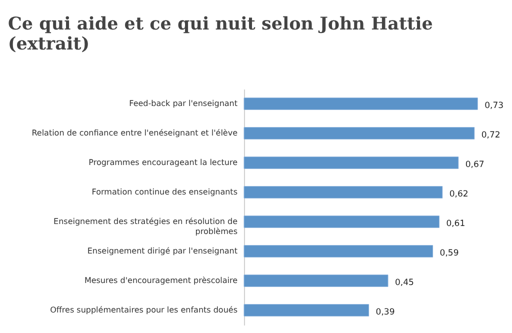 Image resolution: width=512 pixels, height=333 pixels. Describe the element at coordinates (449, 253) in the screenshot. I see `data-label: 0,59` at that location.